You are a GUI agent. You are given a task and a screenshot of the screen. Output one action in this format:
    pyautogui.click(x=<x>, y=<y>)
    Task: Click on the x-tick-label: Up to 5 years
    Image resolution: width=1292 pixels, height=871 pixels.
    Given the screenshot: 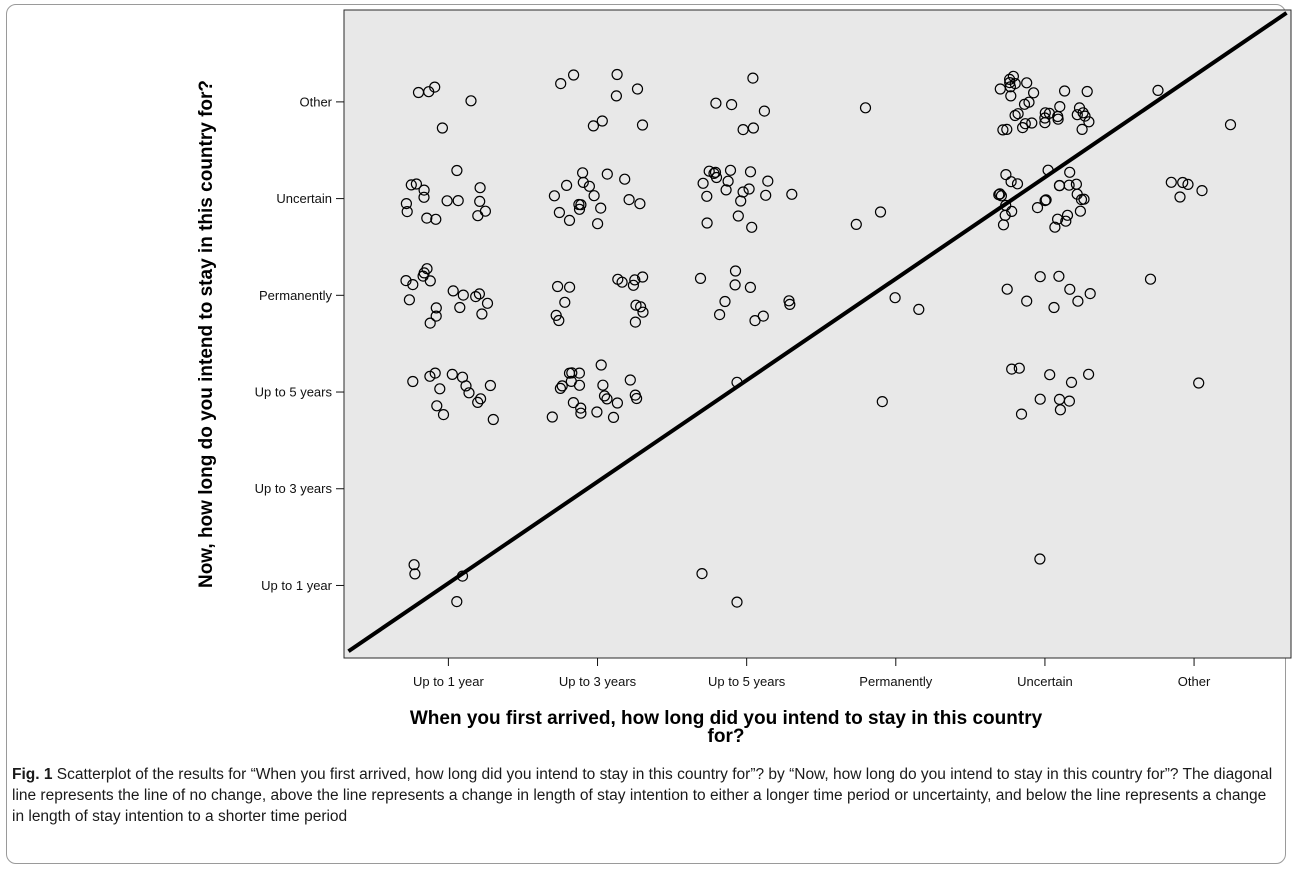 What is the action you would take?
    pyautogui.click(x=747, y=681)
    